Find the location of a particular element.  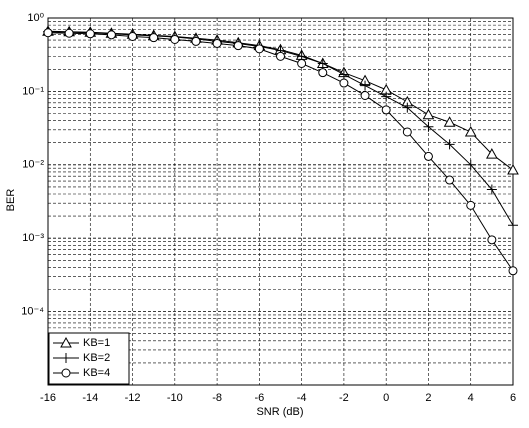

legend-label: KB=4 is located at coordinates (96, 373).